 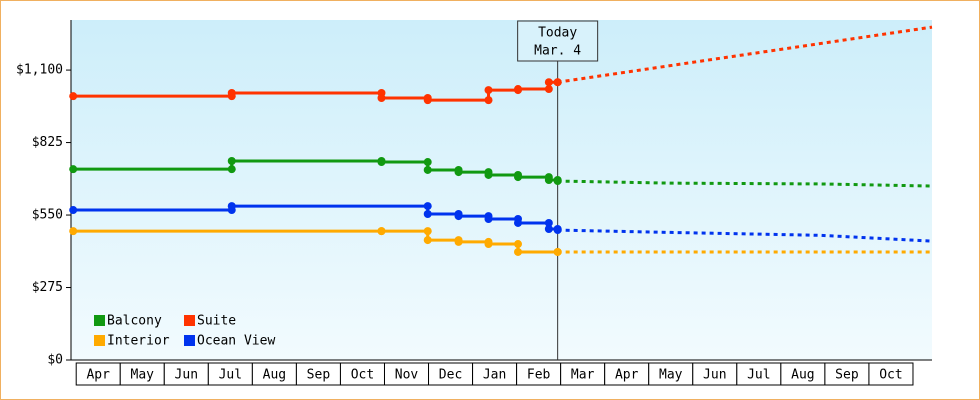 I want to click on price-line, so click(x=315, y=91).